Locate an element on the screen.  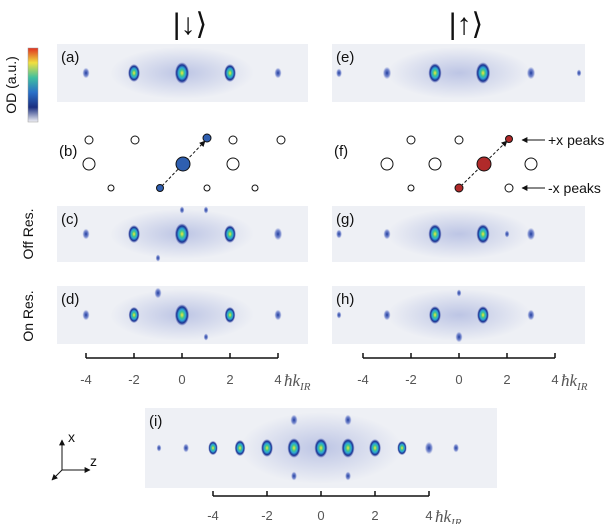
state-title: |↓⟩ is located at coordinates (190, 24).